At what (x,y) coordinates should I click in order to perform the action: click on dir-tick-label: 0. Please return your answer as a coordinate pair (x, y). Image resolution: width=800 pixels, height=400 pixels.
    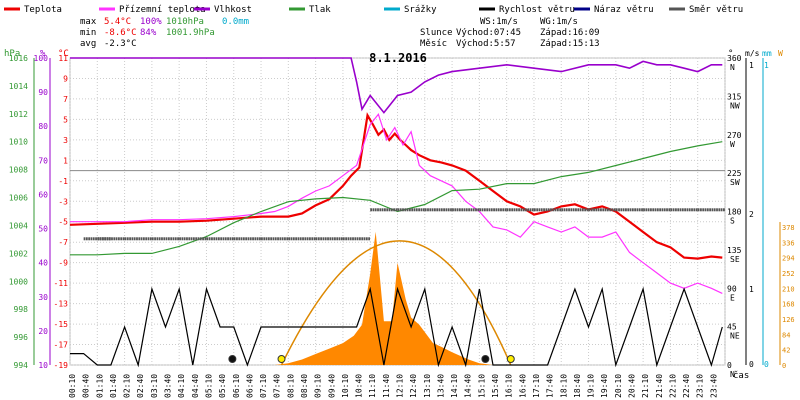
    Looking at the image, I should click on (729, 365).